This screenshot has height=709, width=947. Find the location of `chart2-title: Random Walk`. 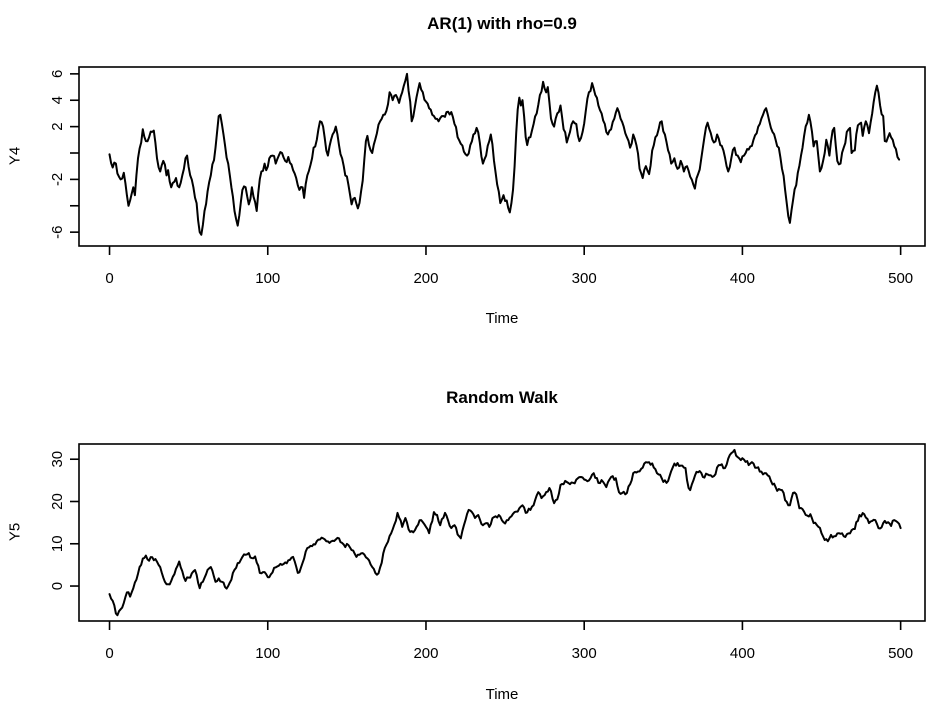

chart2-title: Random Walk is located at coordinates (502, 397).